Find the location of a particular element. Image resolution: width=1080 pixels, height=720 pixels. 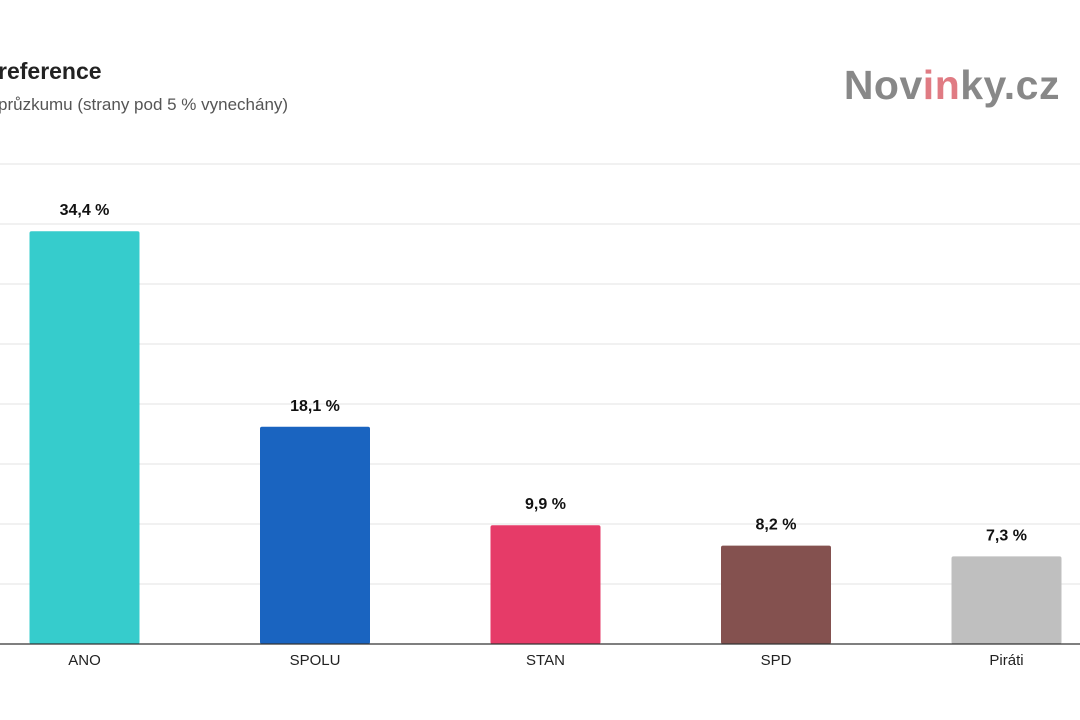

value-label-spd: 8,2 % is located at coordinates (776, 525).